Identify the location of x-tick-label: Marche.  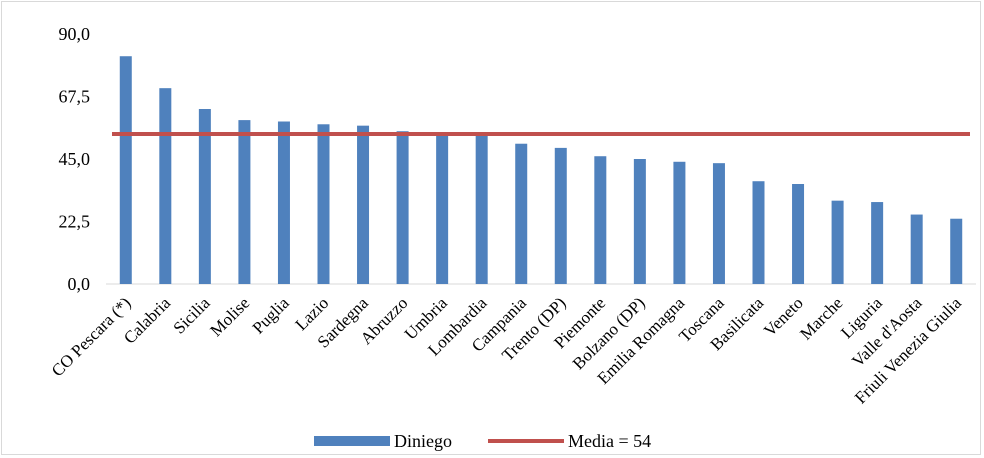
(821, 318).